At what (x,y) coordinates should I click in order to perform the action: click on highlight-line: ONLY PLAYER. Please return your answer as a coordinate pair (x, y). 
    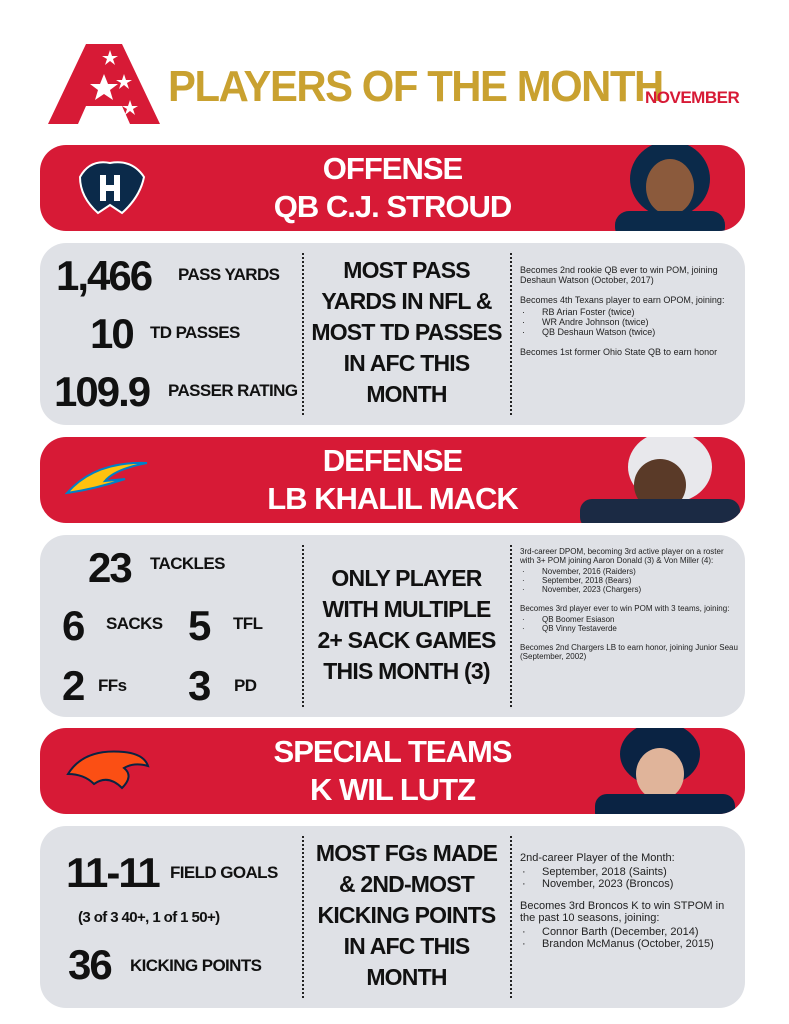
    Looking at the image, I should click on (406, 578).